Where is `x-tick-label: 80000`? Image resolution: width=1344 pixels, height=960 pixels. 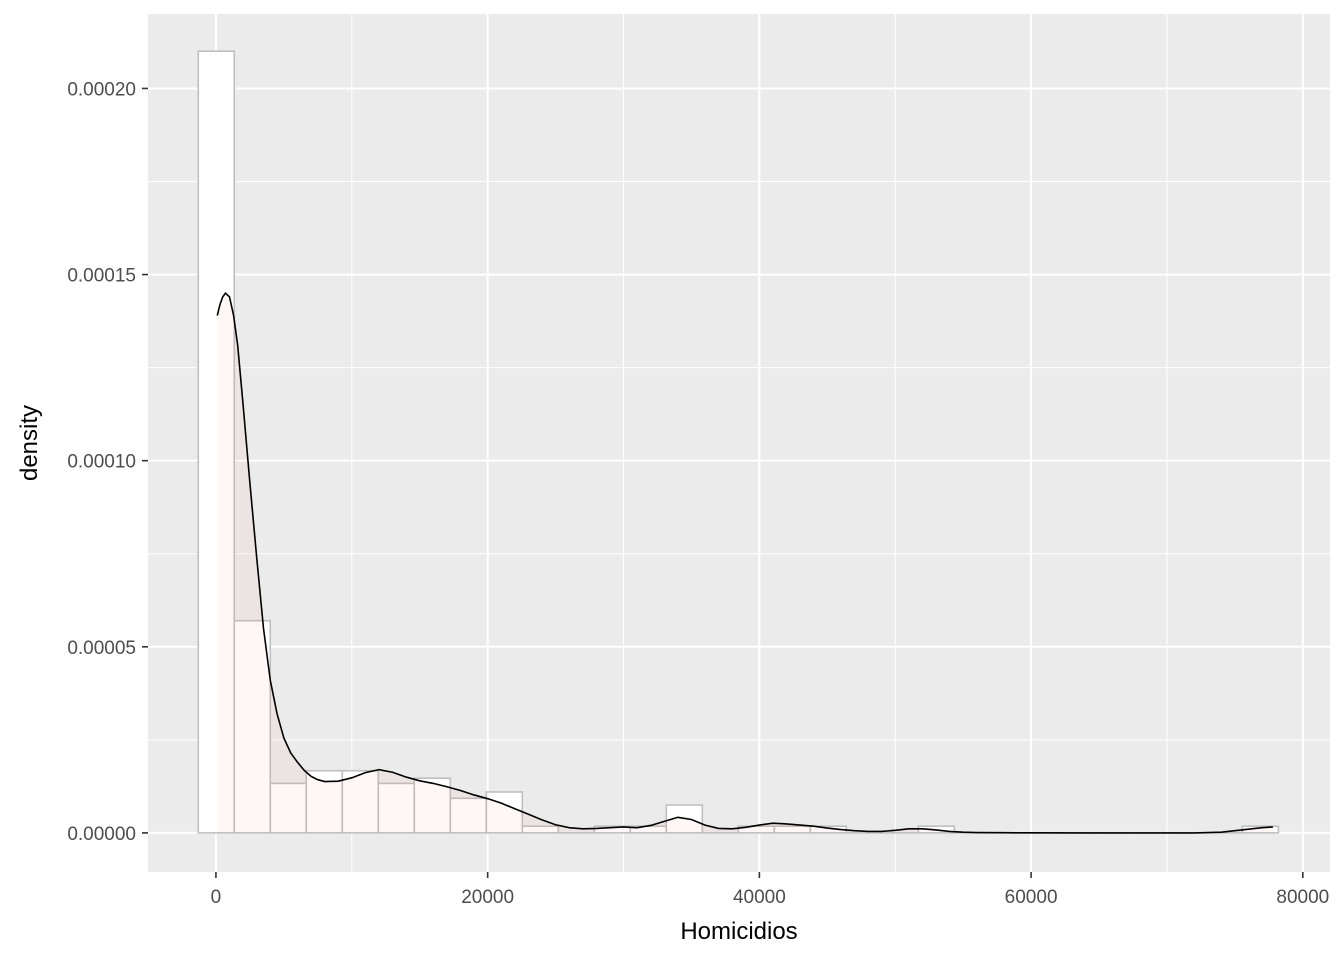
x-tick-label: 80000 is located at coordinates (1302, 897).